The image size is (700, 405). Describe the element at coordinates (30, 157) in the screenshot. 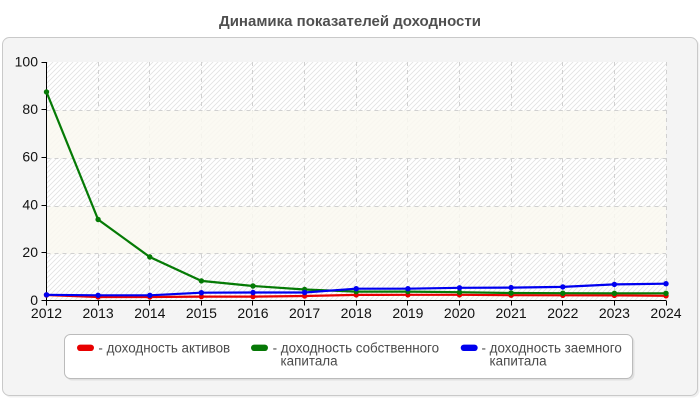

I see `svg-text: 60` at that location.